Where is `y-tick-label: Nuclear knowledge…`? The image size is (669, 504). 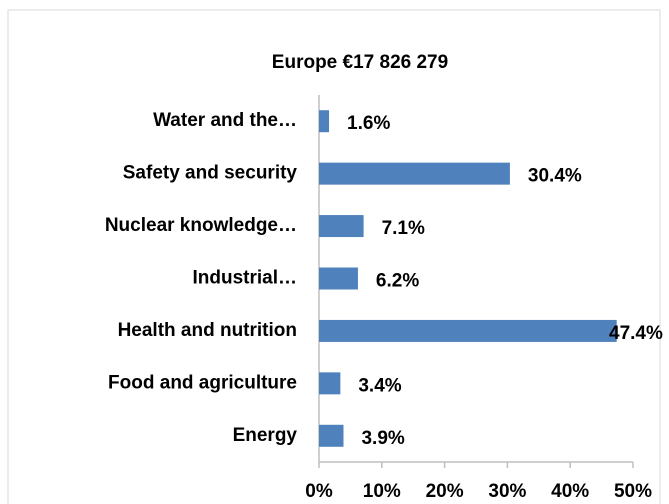 y-tick-label: Nuclear knowledge… is located at coordinates (201, 225).